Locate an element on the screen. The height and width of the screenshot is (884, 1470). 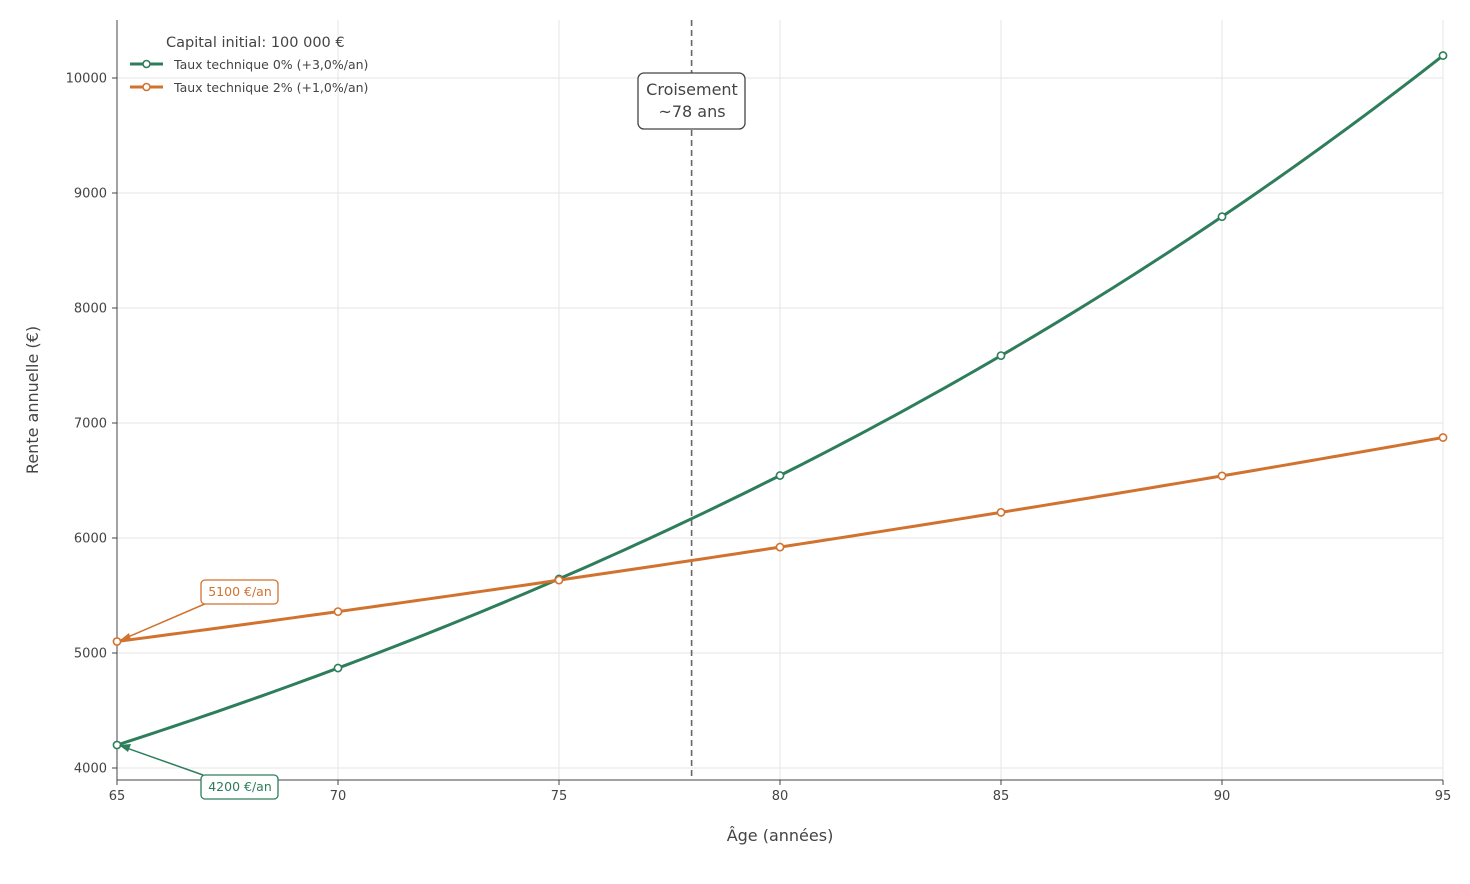
legend-title: Capital initial: 100 000 € is located at coordinates (255, 43).